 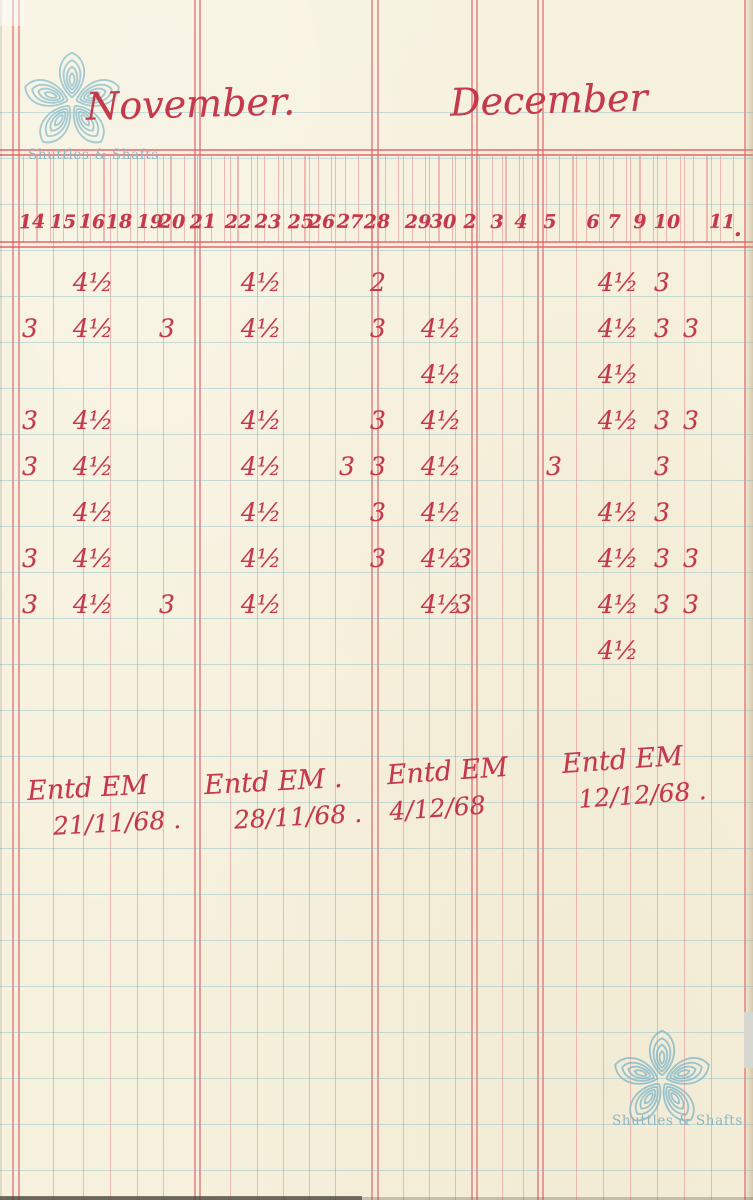 I want to click on date-label-18: 18, so click(x=119, y=222).